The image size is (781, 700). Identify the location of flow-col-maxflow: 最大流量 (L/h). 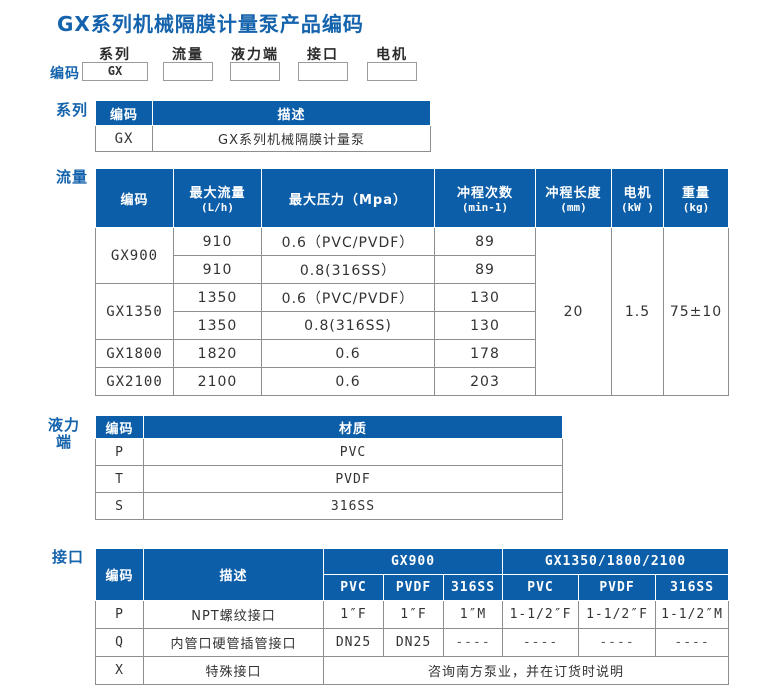
(217, 198).